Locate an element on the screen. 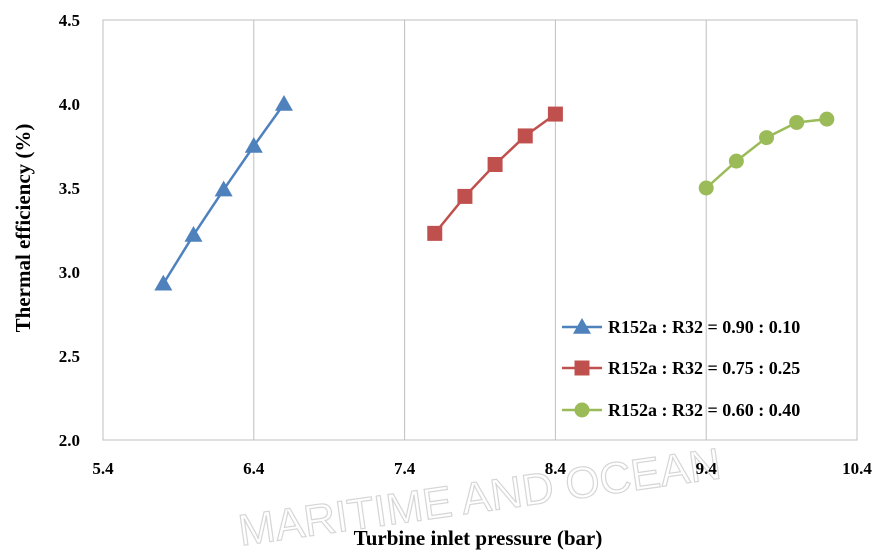 This screenshot has height=555, width=879. x-tick-label: 8.4 is located at coordinates (556, 468).